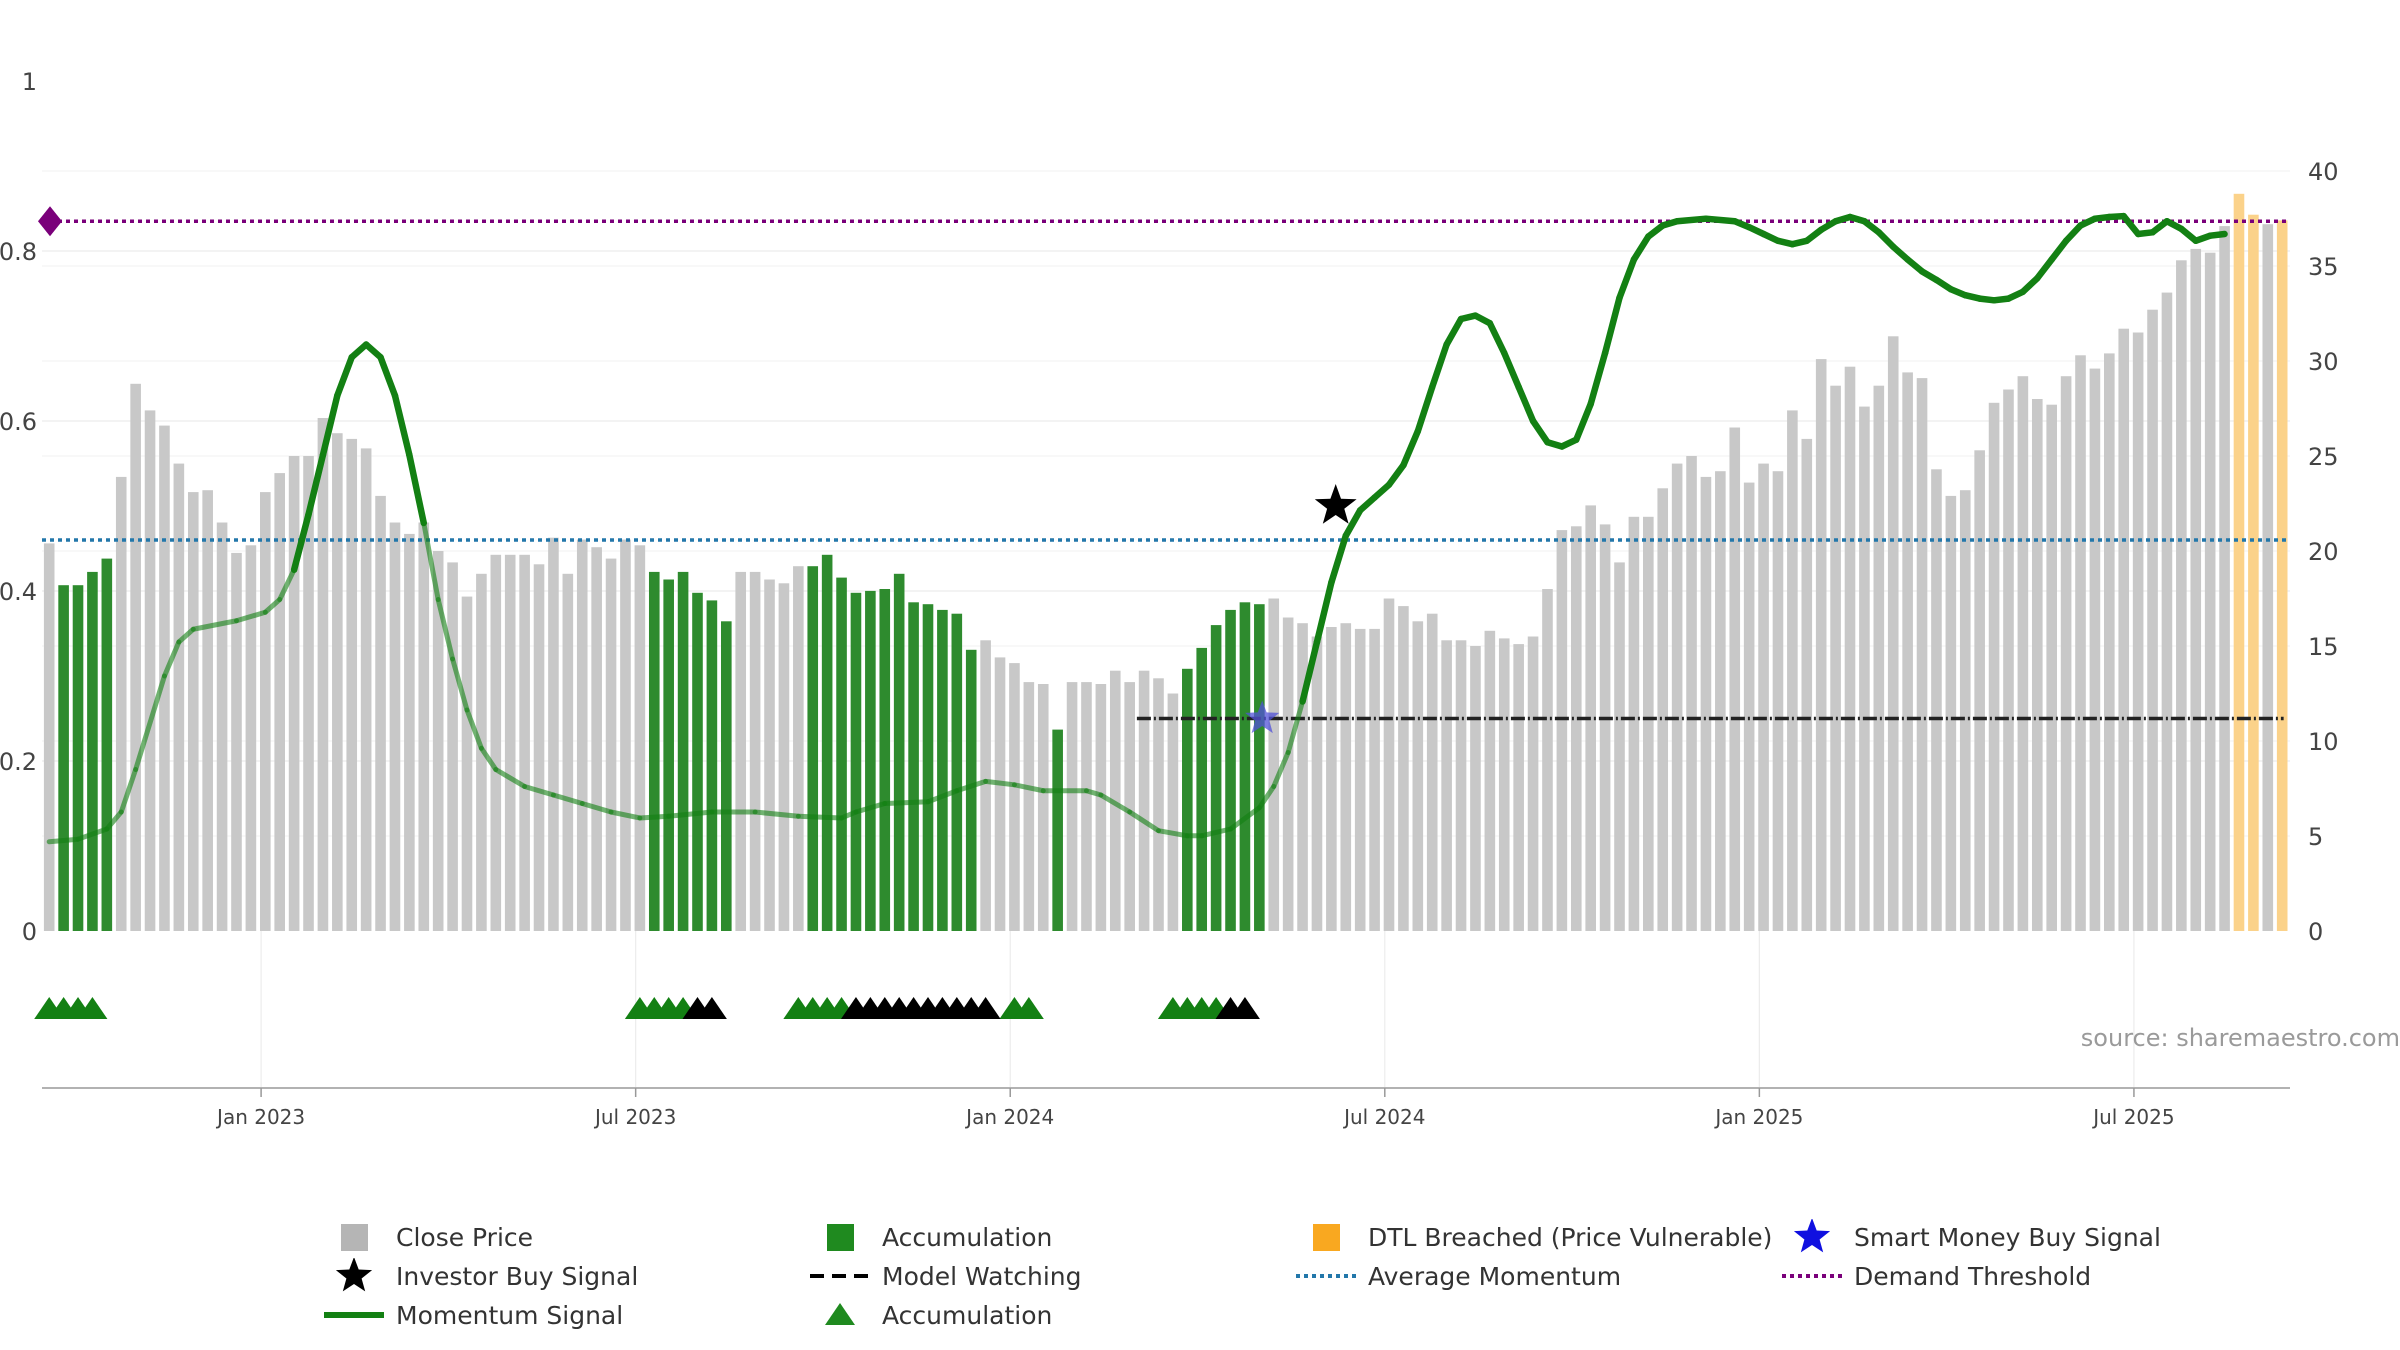  What do you see at coordinates (2323, 742) in the screenshot?
I see `right-axis-label: 10` at bounding box center [2323, 742].